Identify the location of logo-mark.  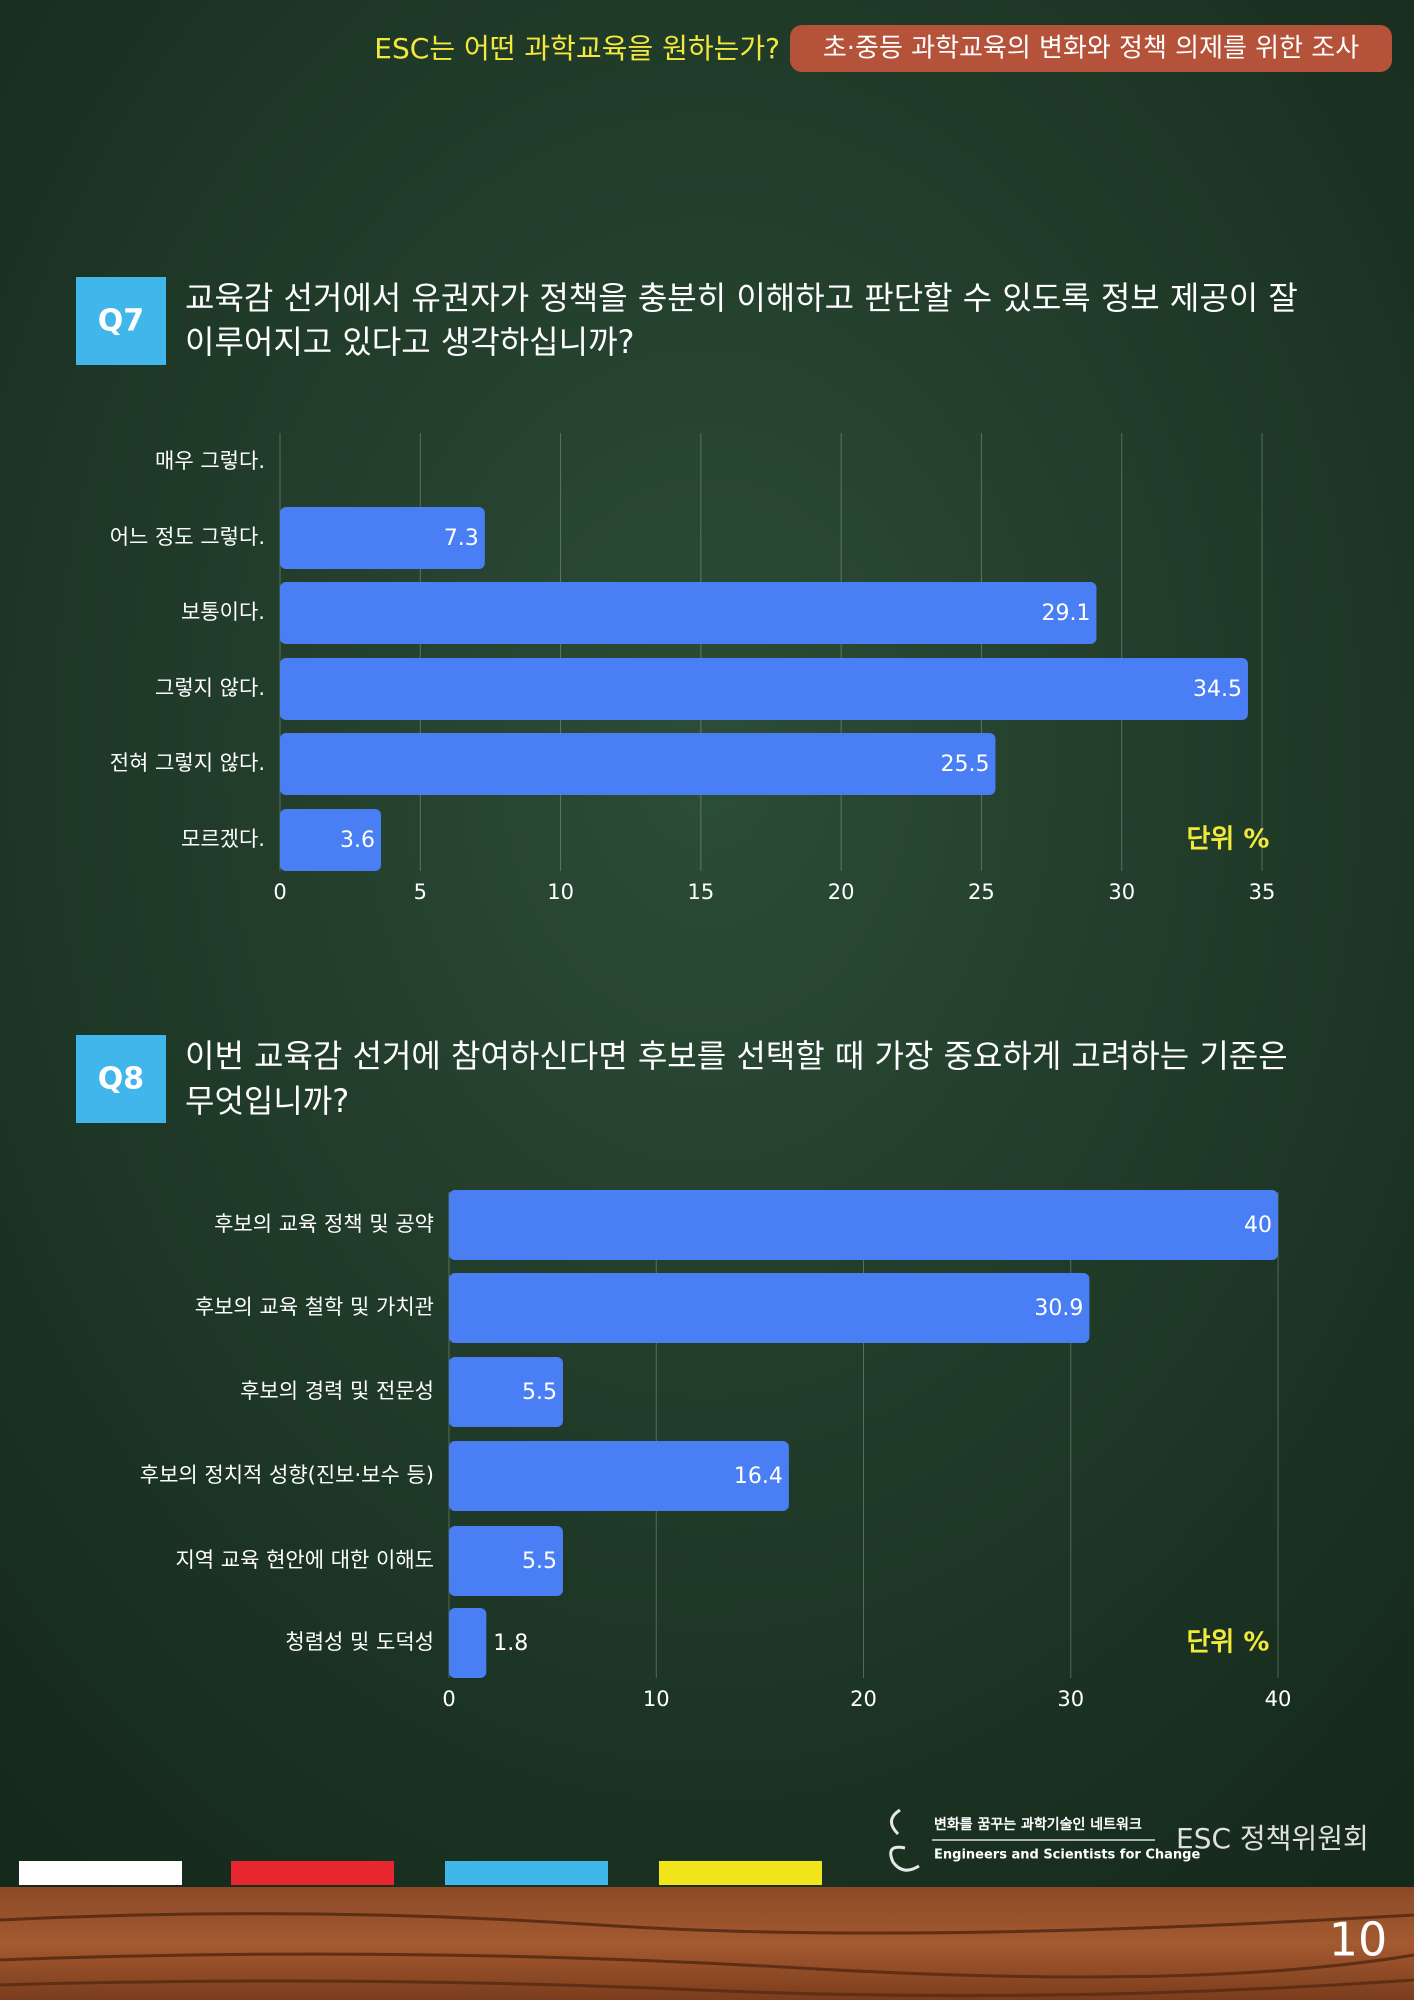
(904, 1840).